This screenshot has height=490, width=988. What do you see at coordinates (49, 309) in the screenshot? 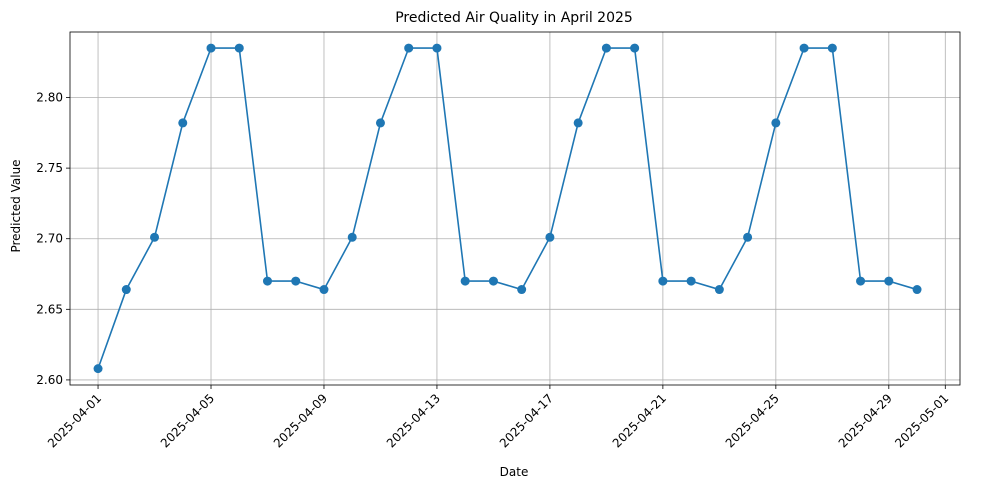
I see `y-tick-label: 2.65` at bounding box center [49, 309].